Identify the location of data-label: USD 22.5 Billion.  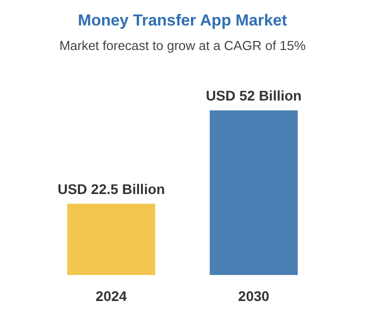
(111, 188).